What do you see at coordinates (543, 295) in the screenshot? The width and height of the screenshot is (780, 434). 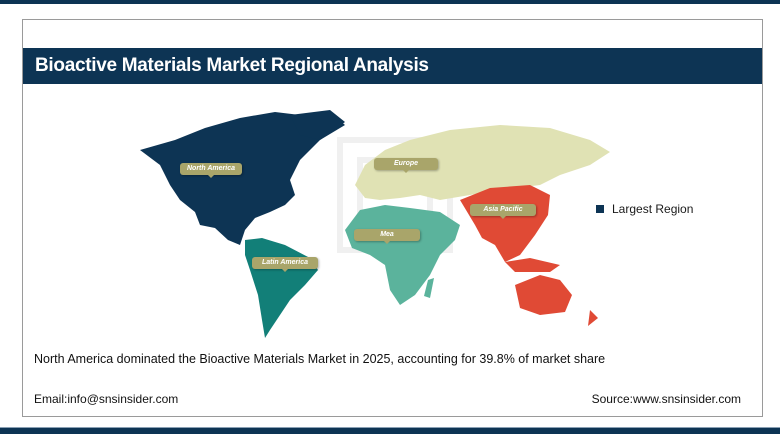 I see `region-australia` at bounding box center [543, 295].